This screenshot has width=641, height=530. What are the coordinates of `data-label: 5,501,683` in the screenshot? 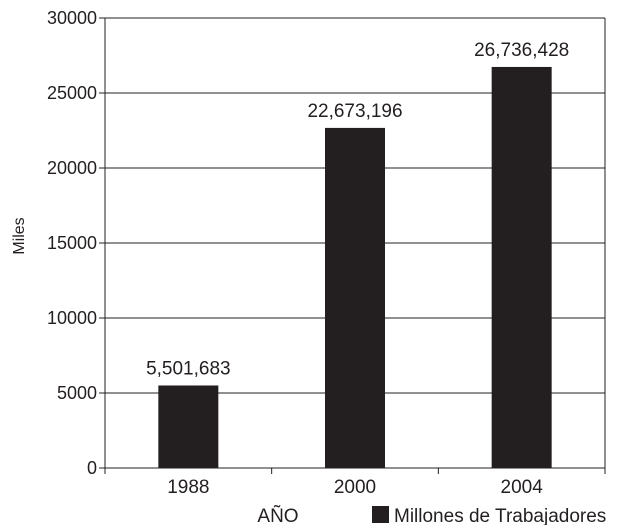 It's located at (188, 368).